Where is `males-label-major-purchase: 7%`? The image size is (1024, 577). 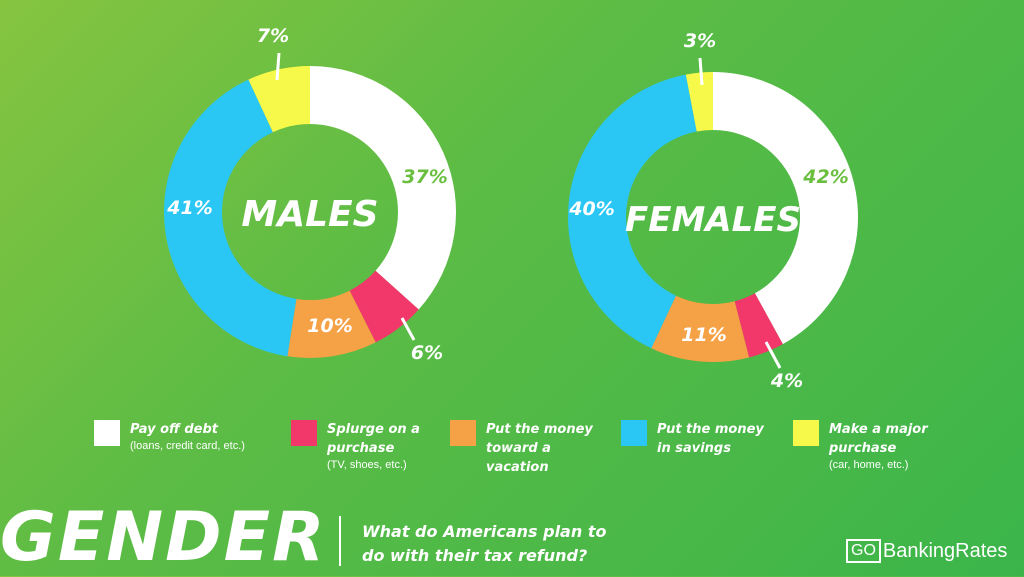
males-label-major-purchase: 7% is located at coordinates (273, 36).